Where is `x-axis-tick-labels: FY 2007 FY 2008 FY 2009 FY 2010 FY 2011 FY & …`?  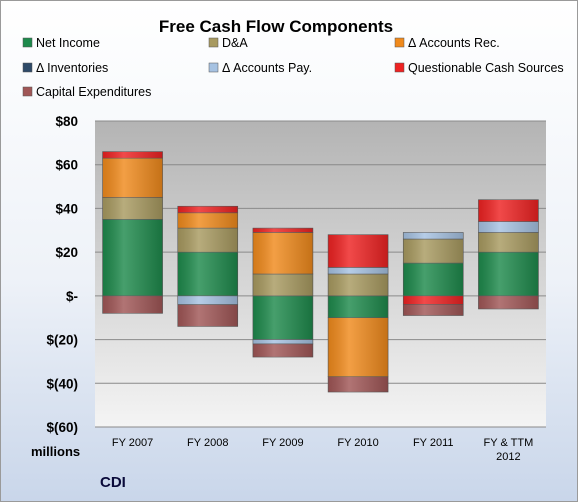
x-axis-tick-labels: FY 2007 FY 2008 FY 2009 FY 2010 FY 2011 FY & … is located at coordinates (322, 450).